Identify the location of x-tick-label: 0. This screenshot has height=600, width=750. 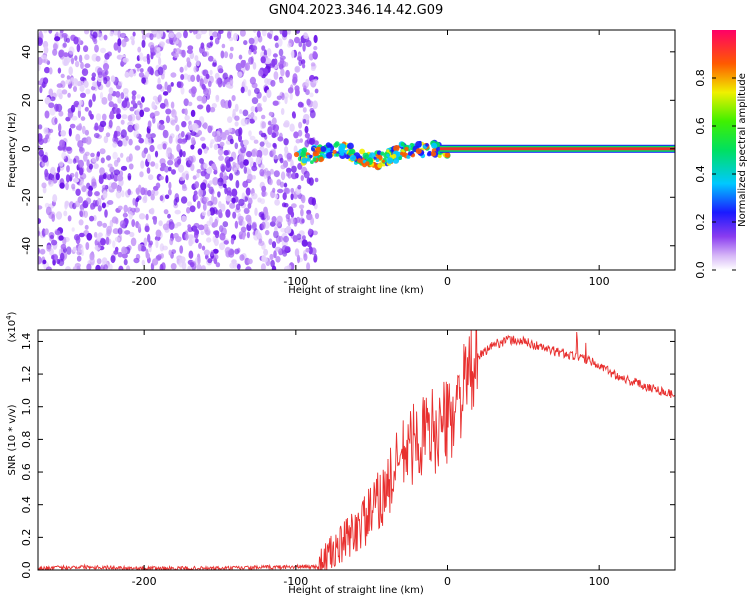
(447, 581).